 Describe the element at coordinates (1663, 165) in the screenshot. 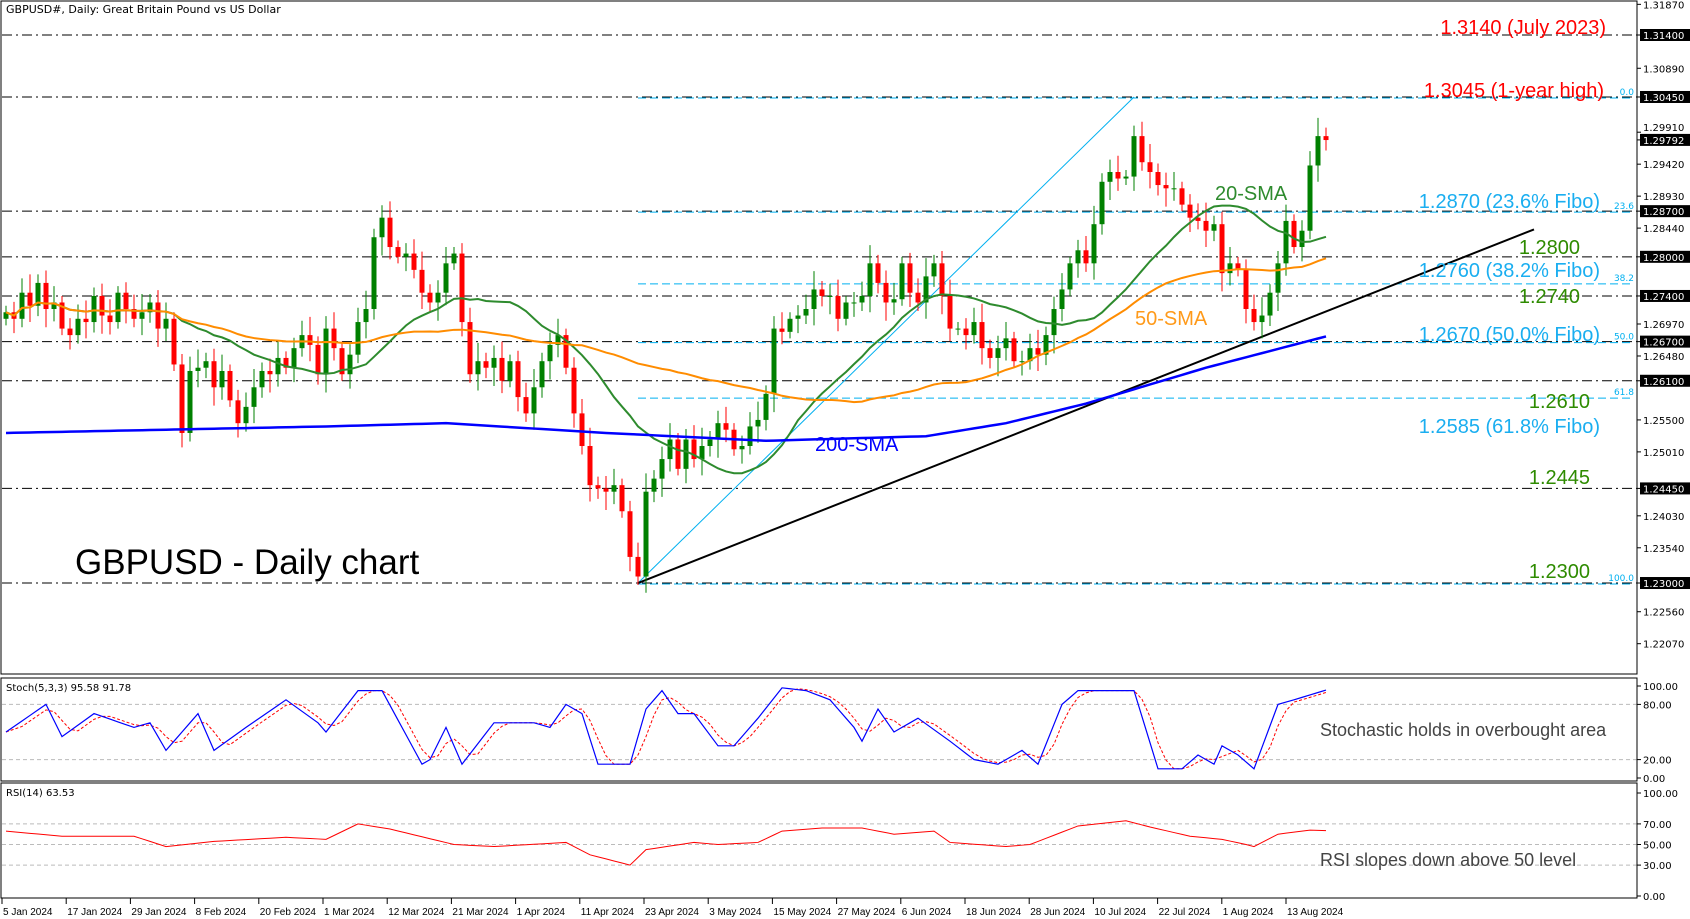

I see `price-tick-label: 1.29420` at that location.